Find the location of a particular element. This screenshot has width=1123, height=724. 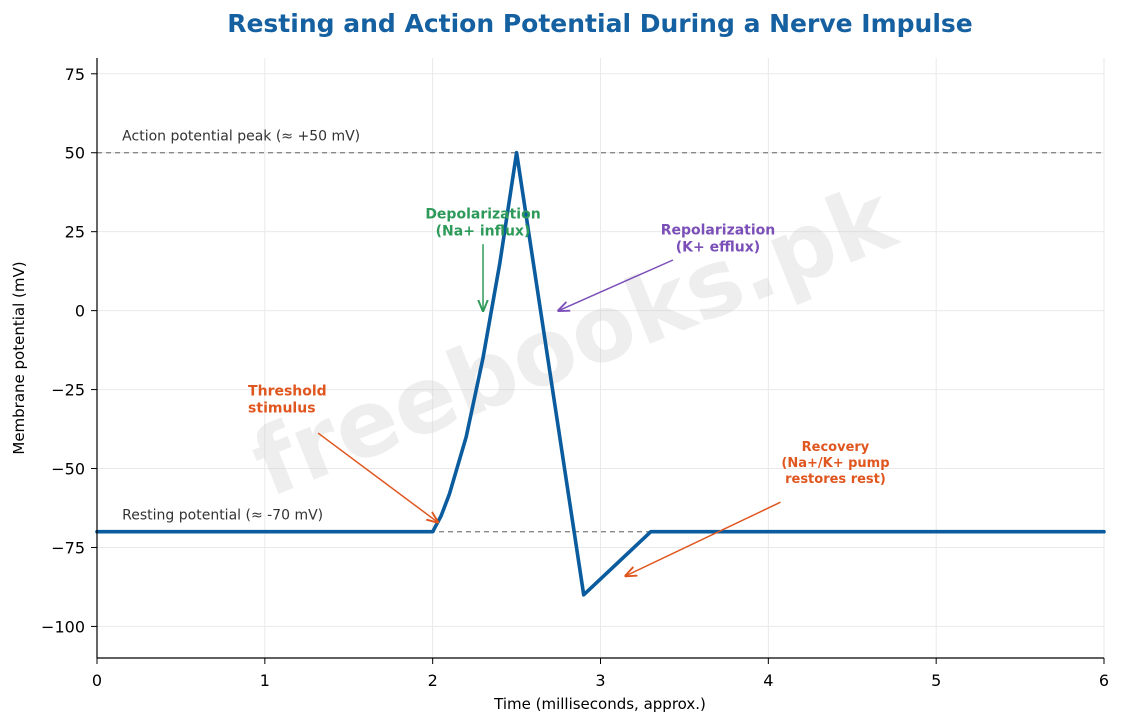

annotation-line: restores rest) is located at coordinates (835, 479).